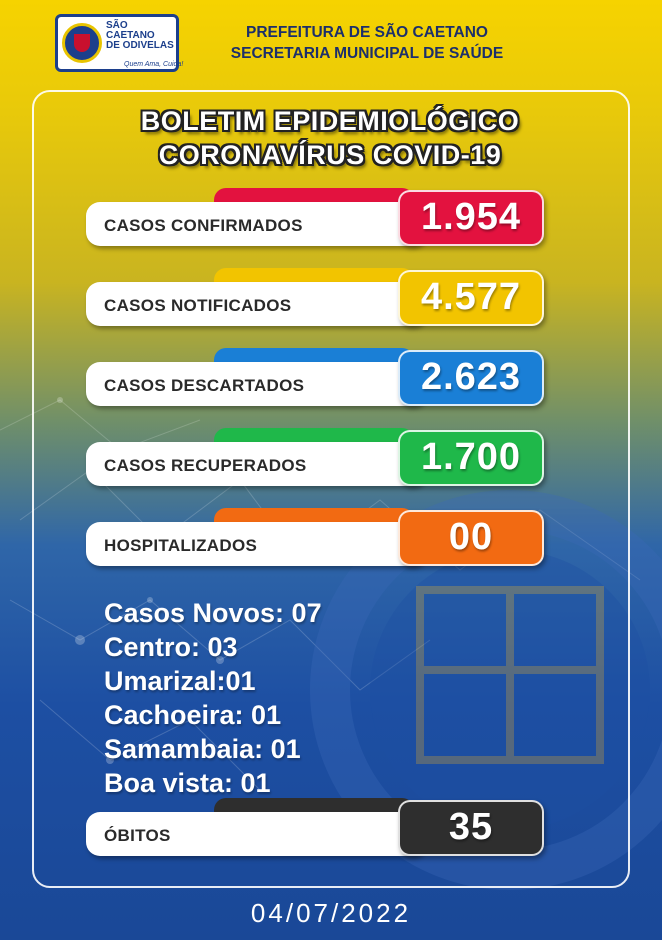 The image size is (662, 940). I want to click on municipality-logo: SÃO CAETANO DE ODIVELAS Quem Ama, Cuida!, so click(119, 43).